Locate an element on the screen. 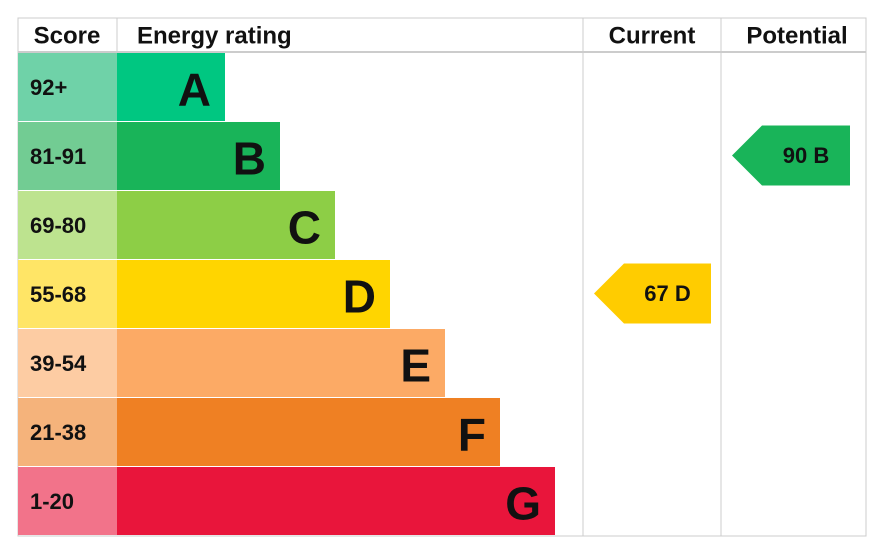 The height and width of the screenshot is (556, 886). rating-letter: E is located at coordinates (415, 366).